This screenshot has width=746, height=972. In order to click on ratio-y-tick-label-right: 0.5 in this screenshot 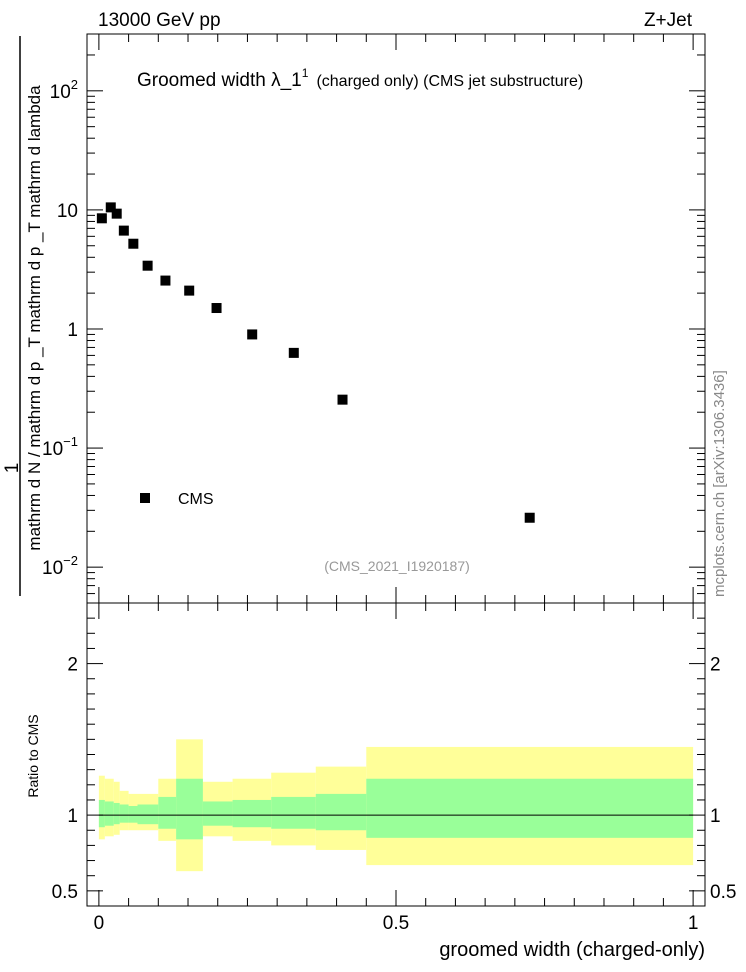, I will do `click(723, 892)`.